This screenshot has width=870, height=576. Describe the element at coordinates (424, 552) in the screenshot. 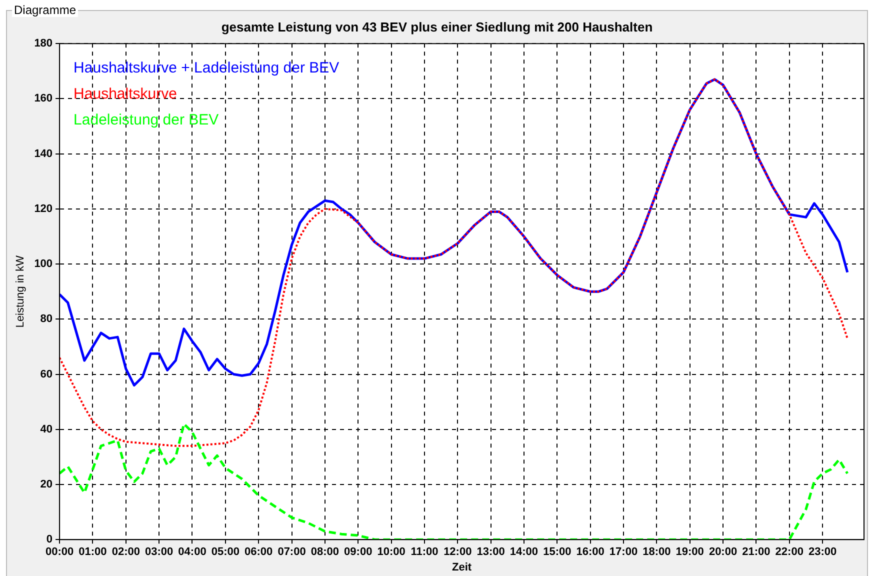

I see `x-tick-label: 11:00` at that location.